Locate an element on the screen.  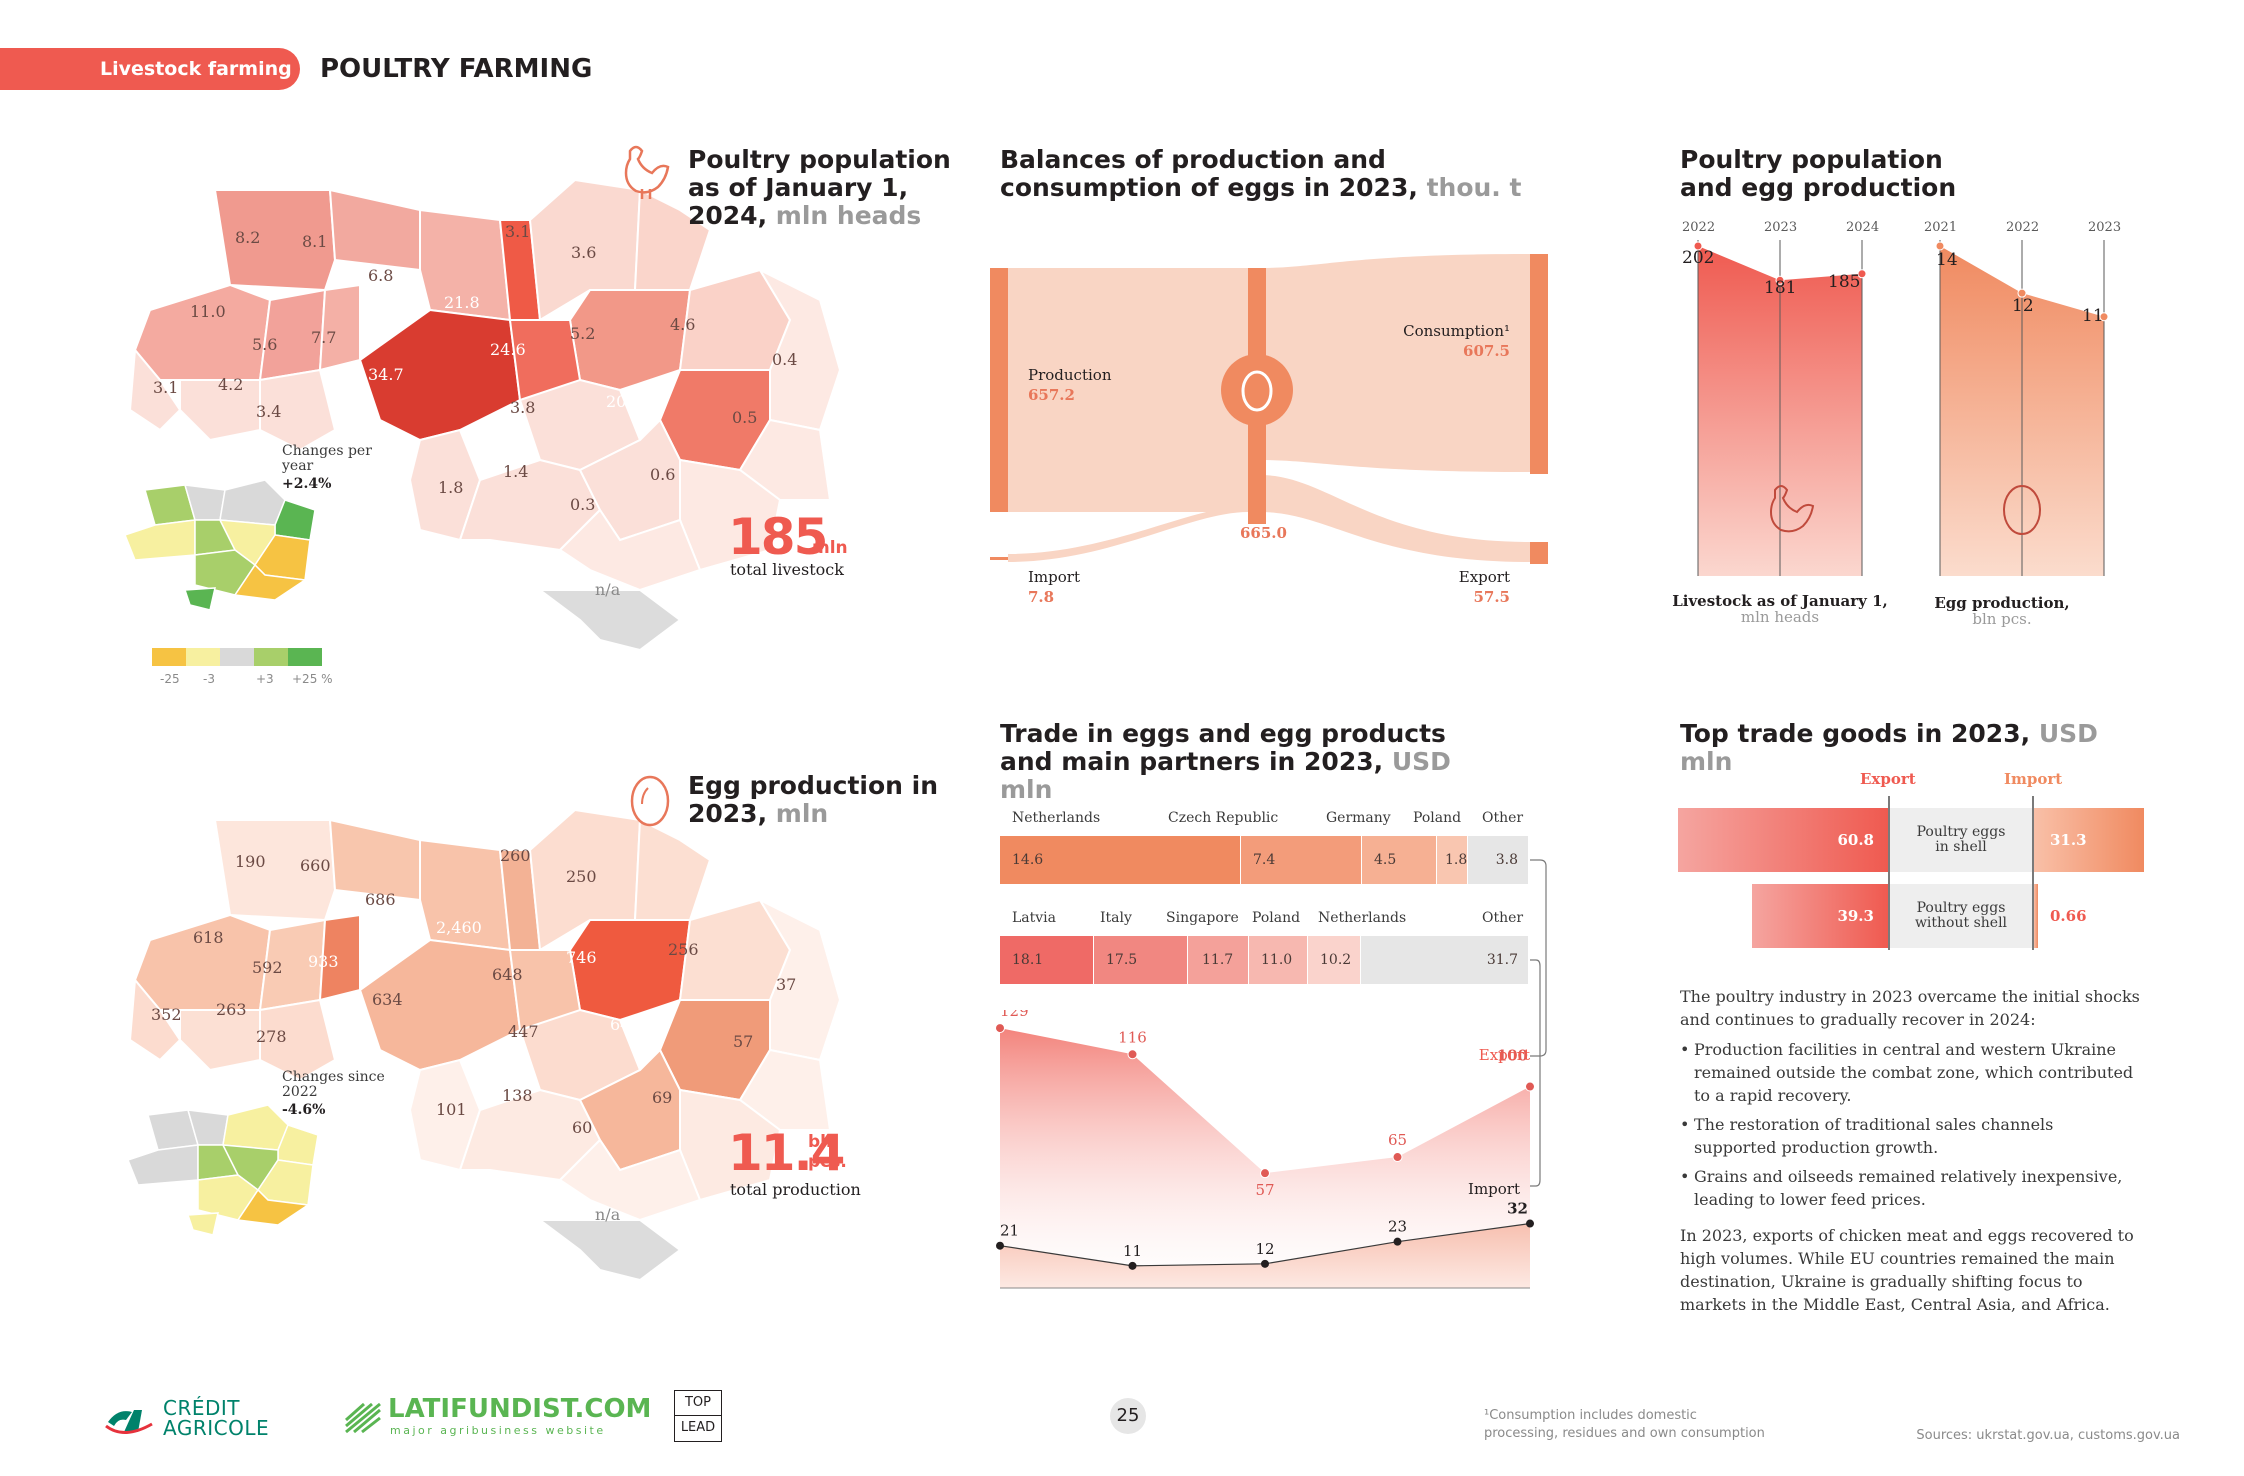
egg-map is located at coordinates (484, 1044).